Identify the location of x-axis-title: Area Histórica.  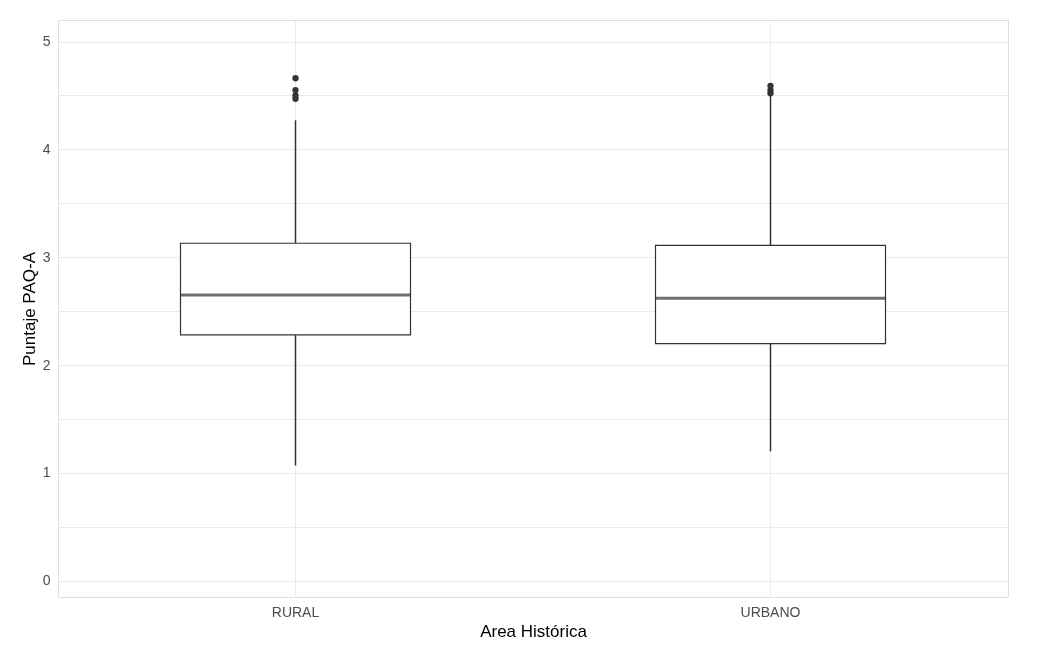
(534, 631).